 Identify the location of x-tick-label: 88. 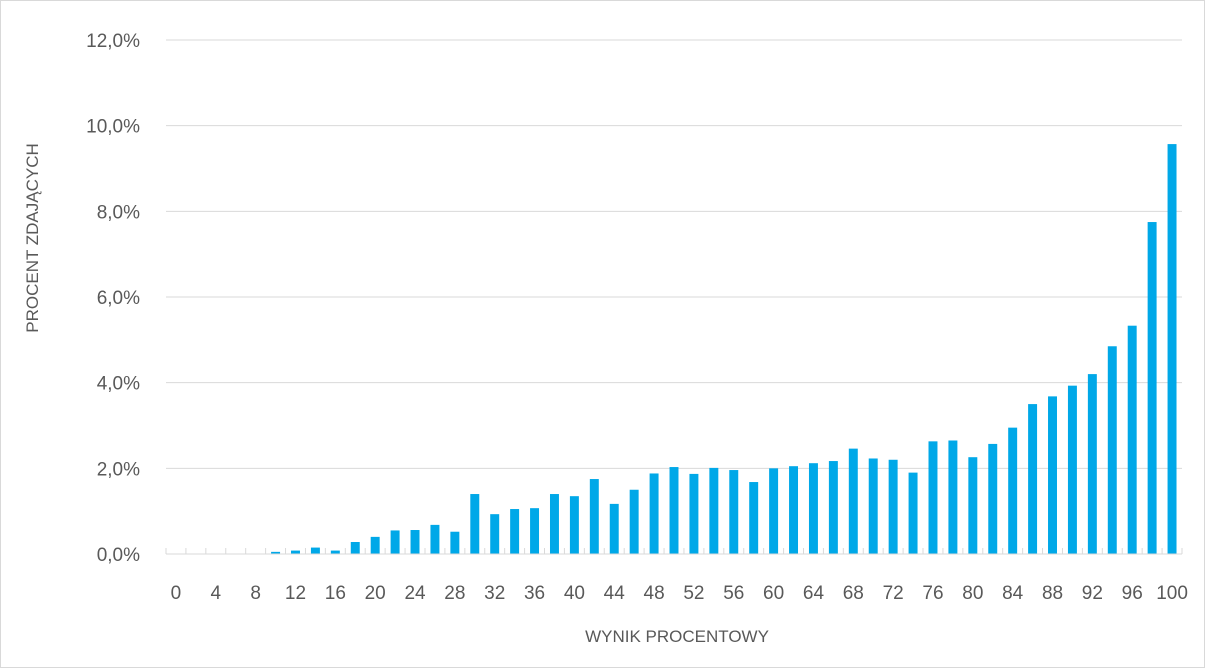
(1052, 593).